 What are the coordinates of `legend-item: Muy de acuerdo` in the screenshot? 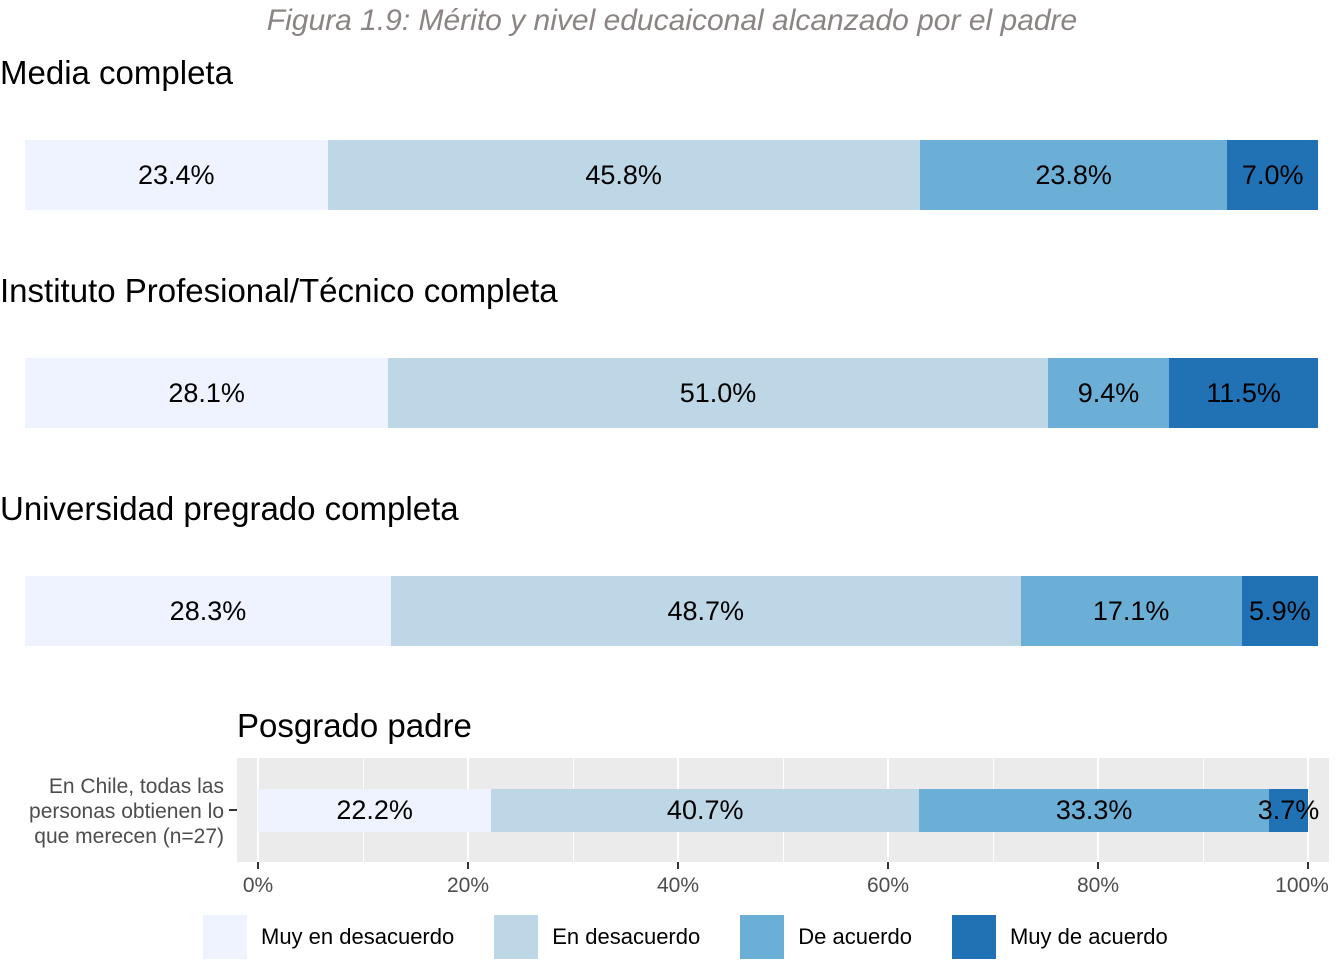 It's located at (1079, 937).